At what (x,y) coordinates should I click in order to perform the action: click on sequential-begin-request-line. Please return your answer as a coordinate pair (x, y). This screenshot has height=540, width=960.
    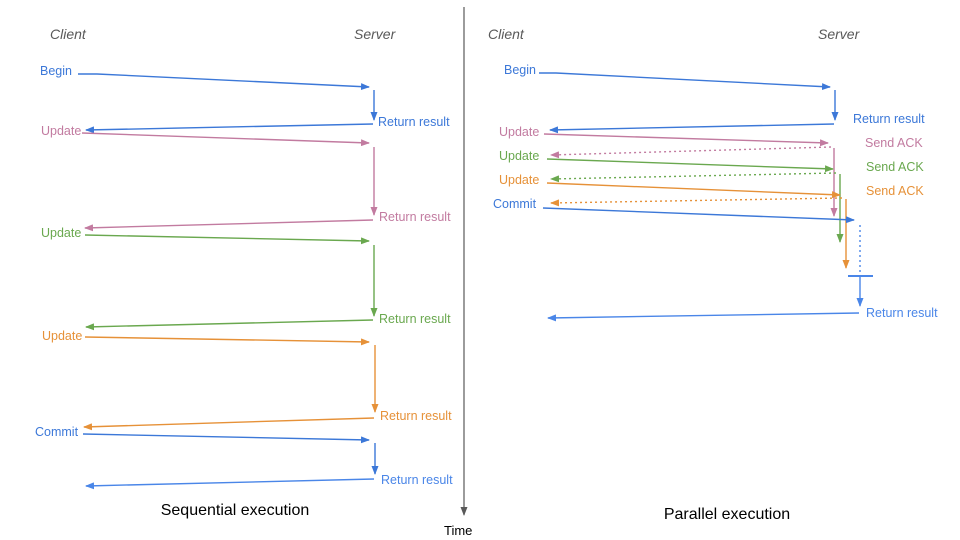
    Looking at the image, I should click on (224, 82).